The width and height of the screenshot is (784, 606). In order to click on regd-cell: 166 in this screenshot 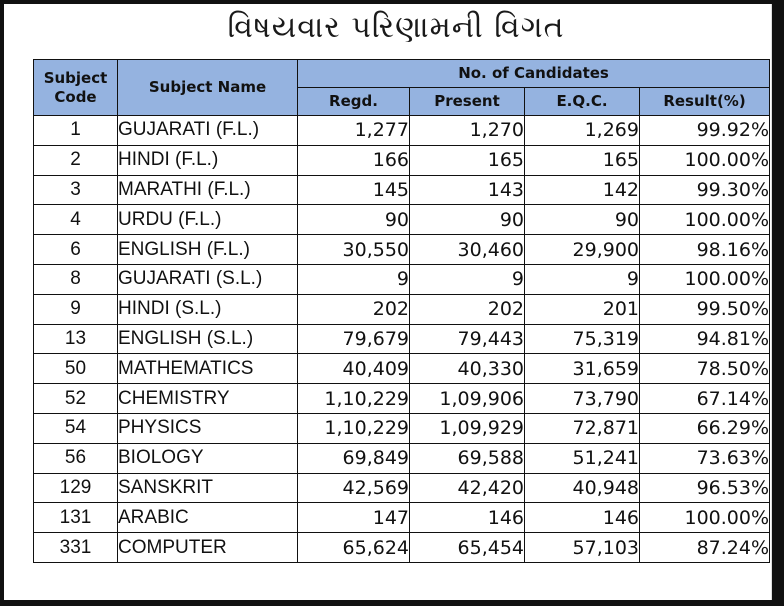, I will do `click(353, 160)`.